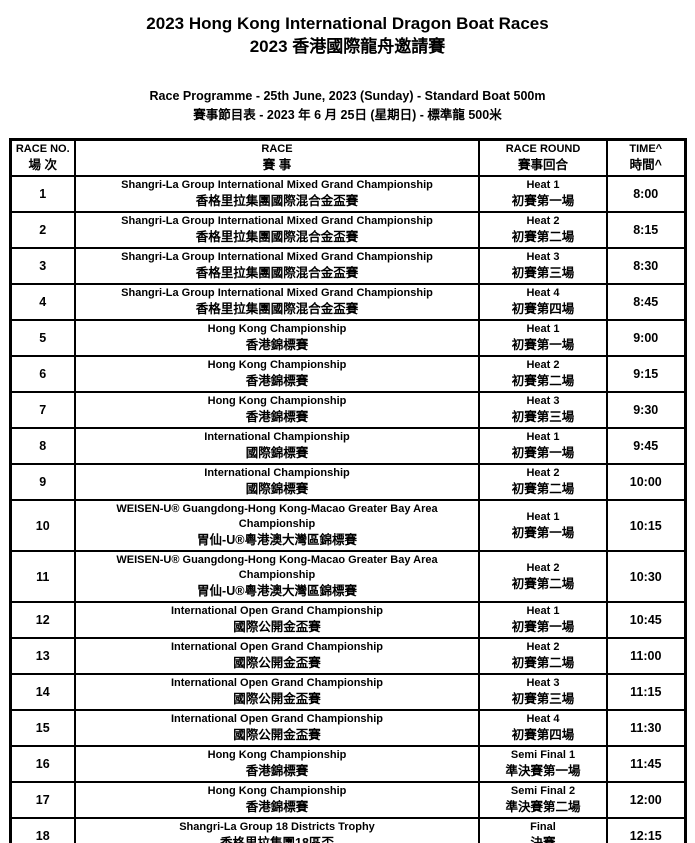 This screenshot has height=843, width=695. Describe the element at coordinates (543, 230) in the screenshot. I see `race-round-cell: Heat 2 初賽第二場` at that location.